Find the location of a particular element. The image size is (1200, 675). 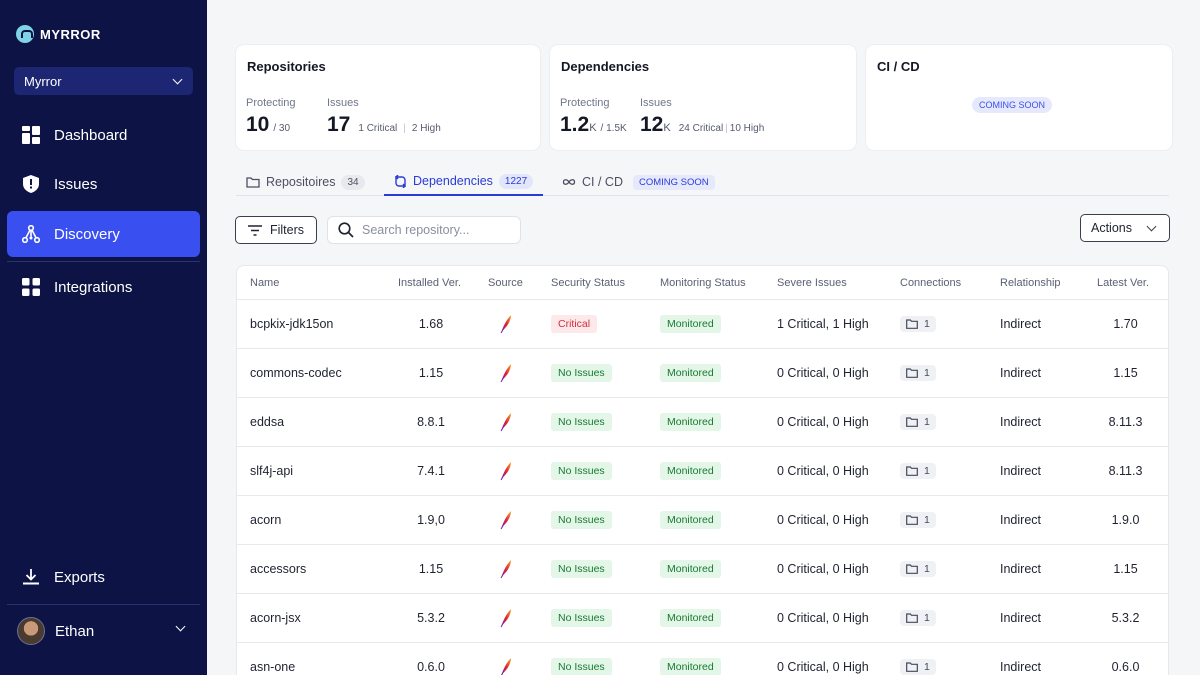

card-title: CI / CD is located at coordinates (898, 66).